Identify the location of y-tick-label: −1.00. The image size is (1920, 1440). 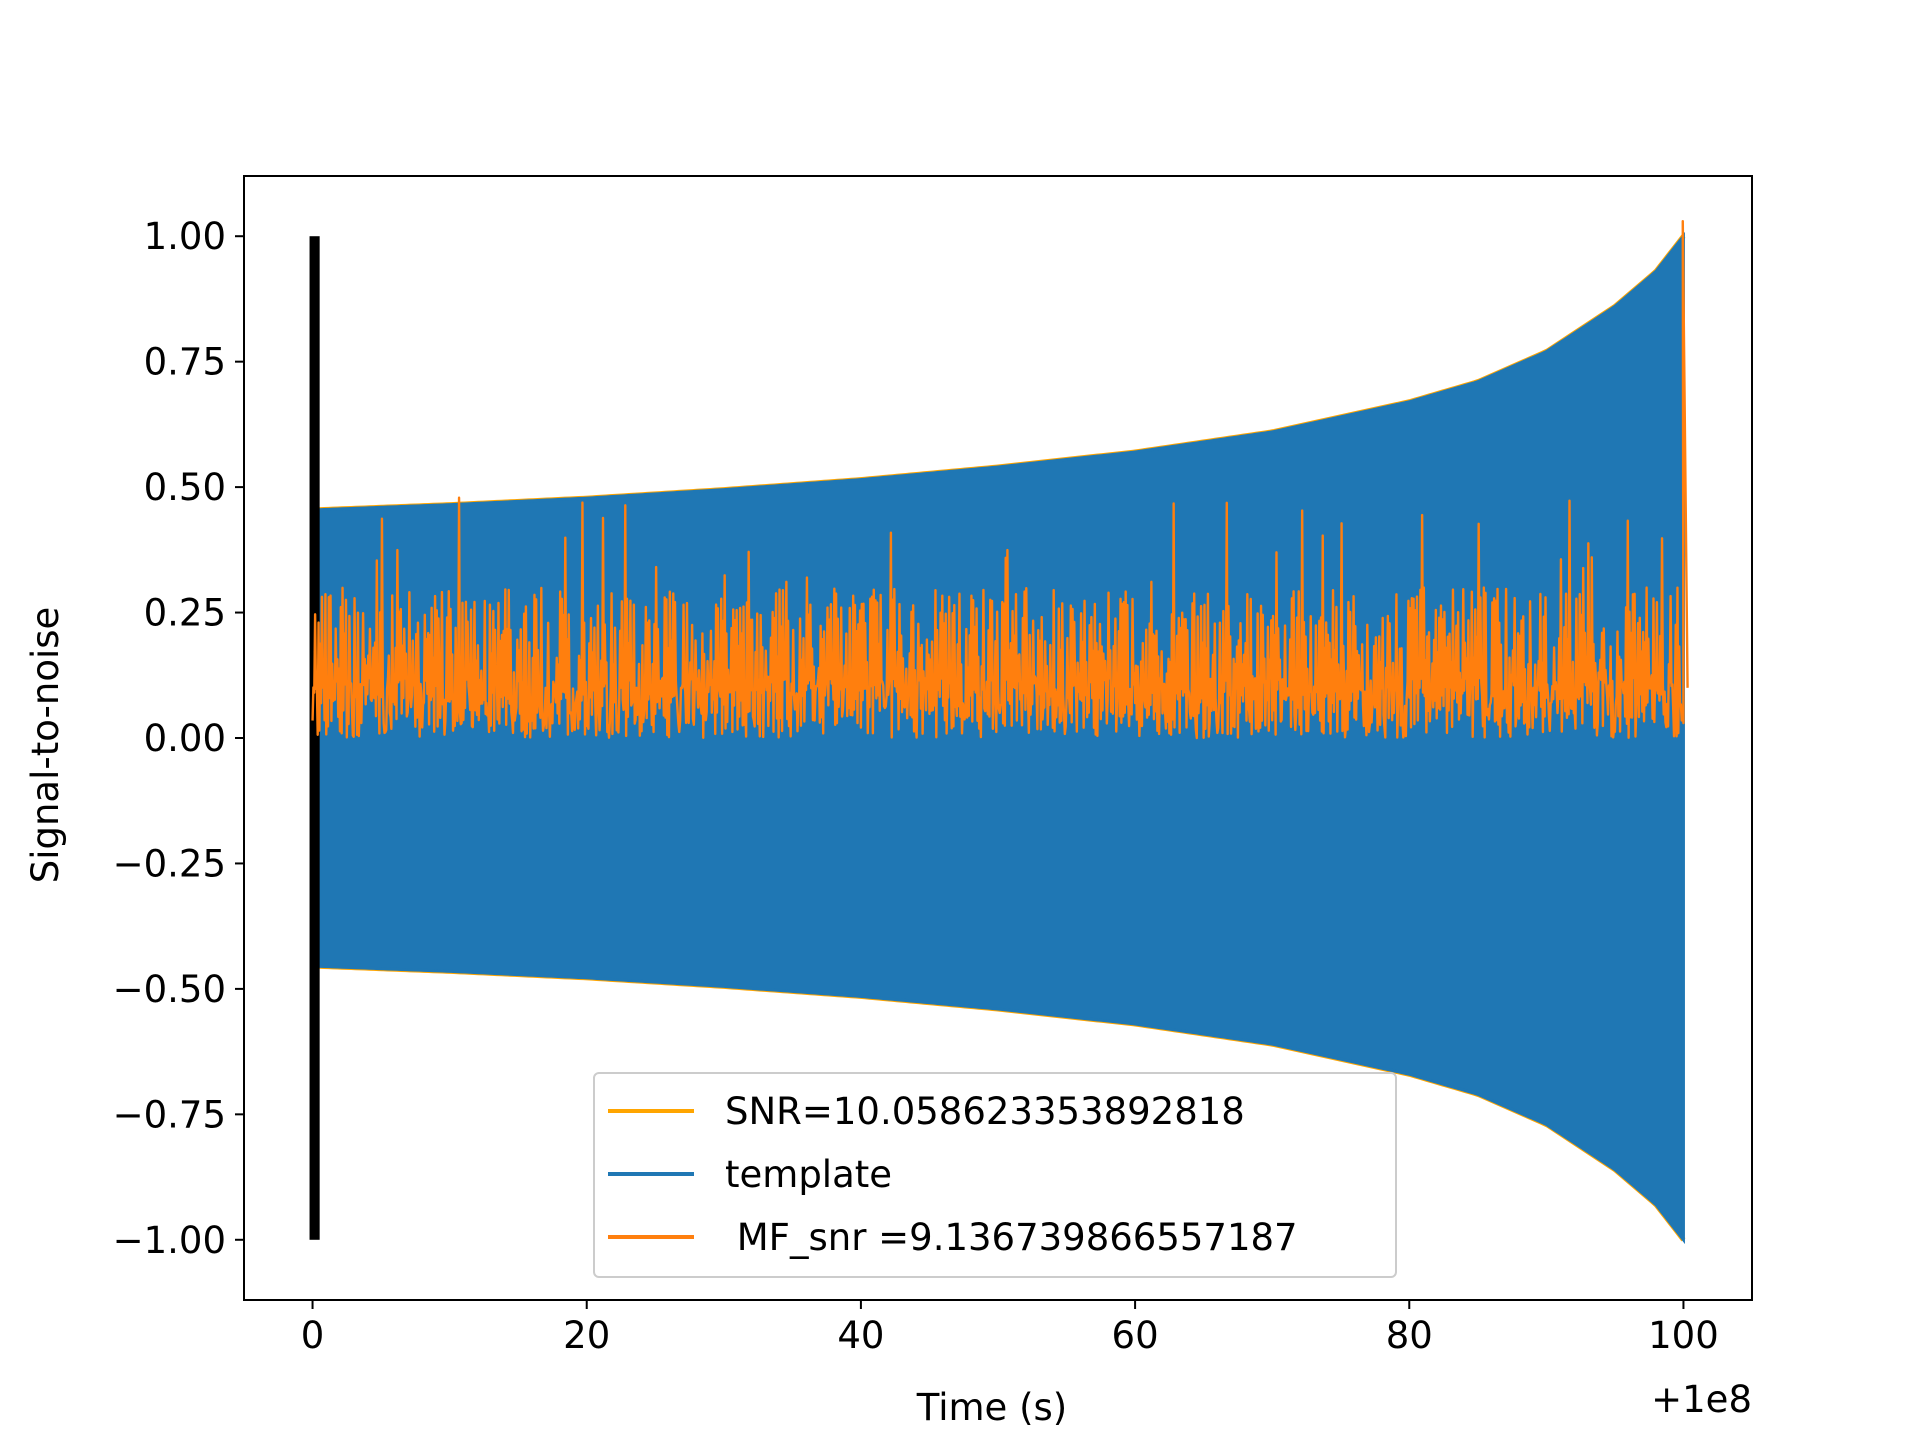
(169, 1240).